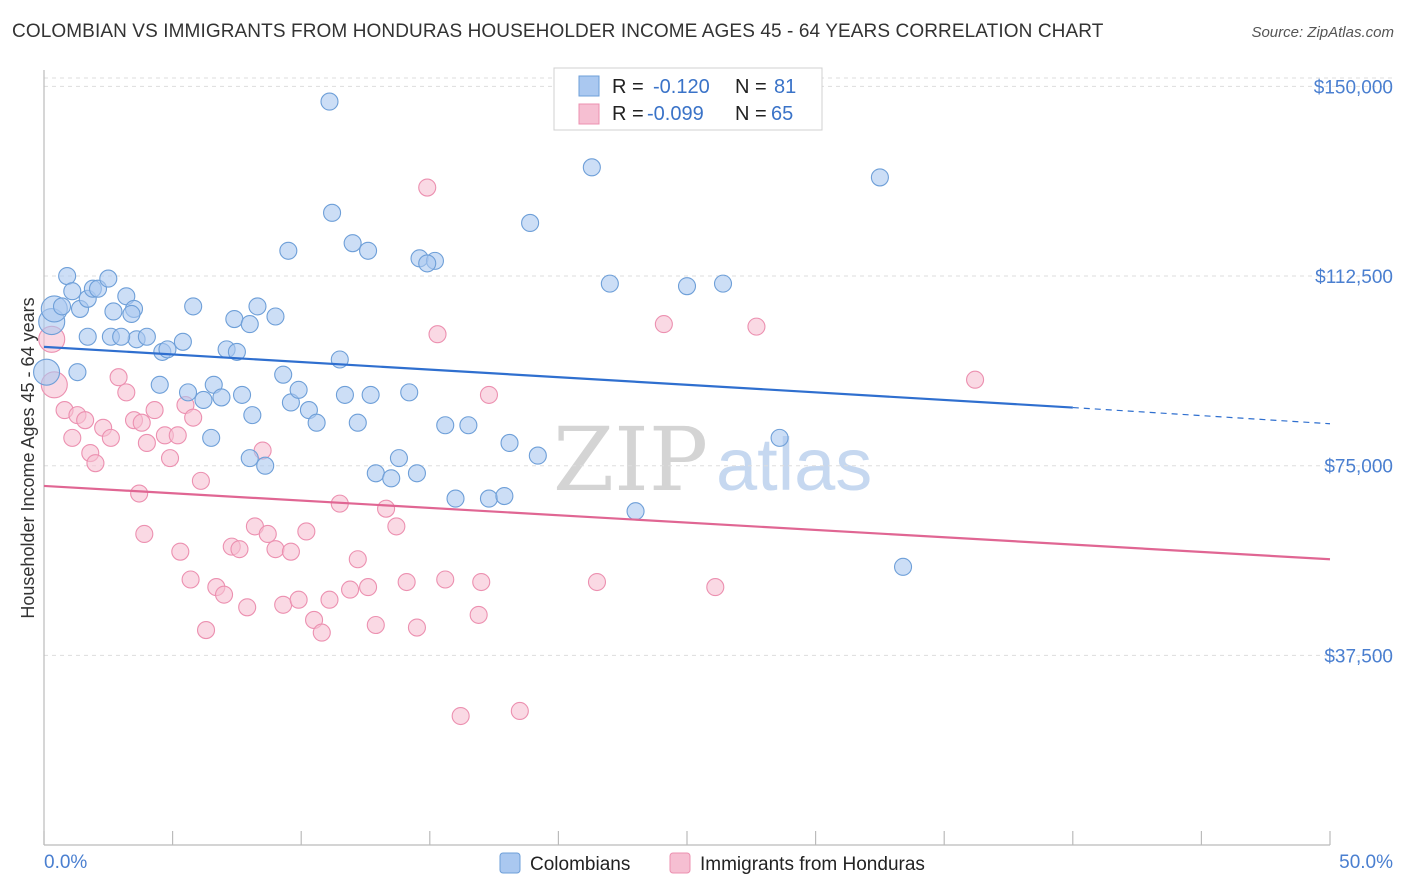 The image size is (1406, 892). I want to click on legend-n-label-2: N =, so click(751, 114).